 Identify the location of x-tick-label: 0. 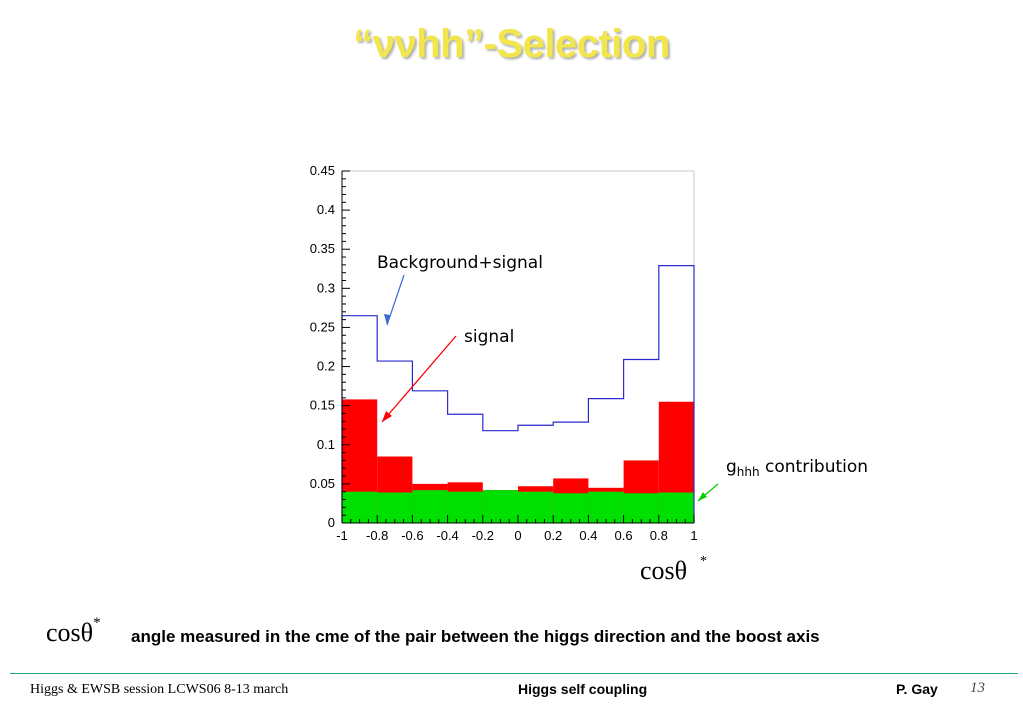
(517, 535).